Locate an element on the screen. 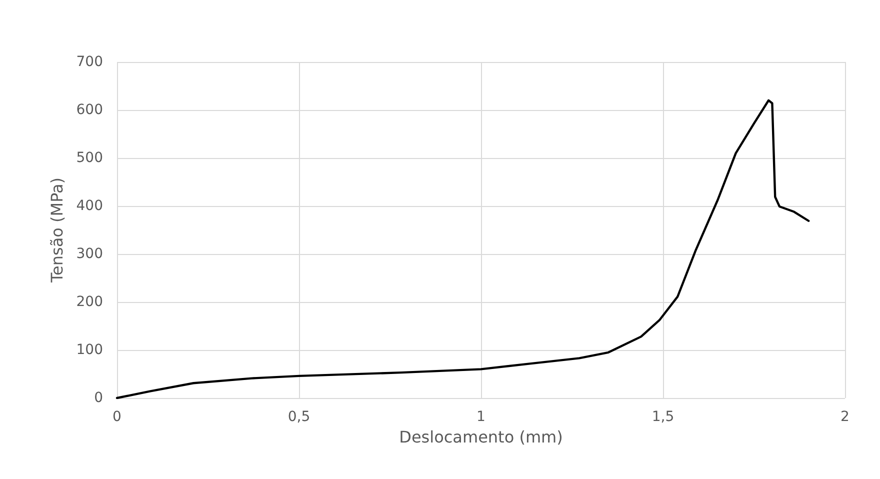 Image resolution: width=880 pixels, height=479 pixels. x-tick-label: 1 is located at coordinates (481, 417).